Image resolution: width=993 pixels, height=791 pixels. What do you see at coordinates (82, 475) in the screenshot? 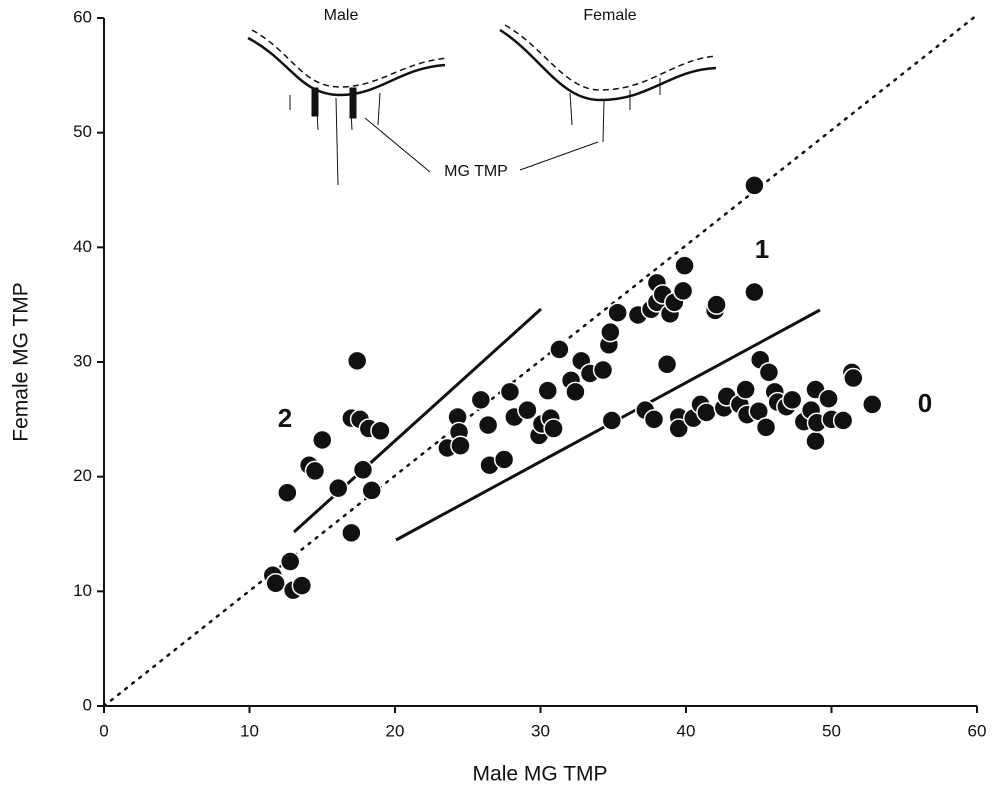
I see `y-tick-label: 20` at bounding box center [82, 475].